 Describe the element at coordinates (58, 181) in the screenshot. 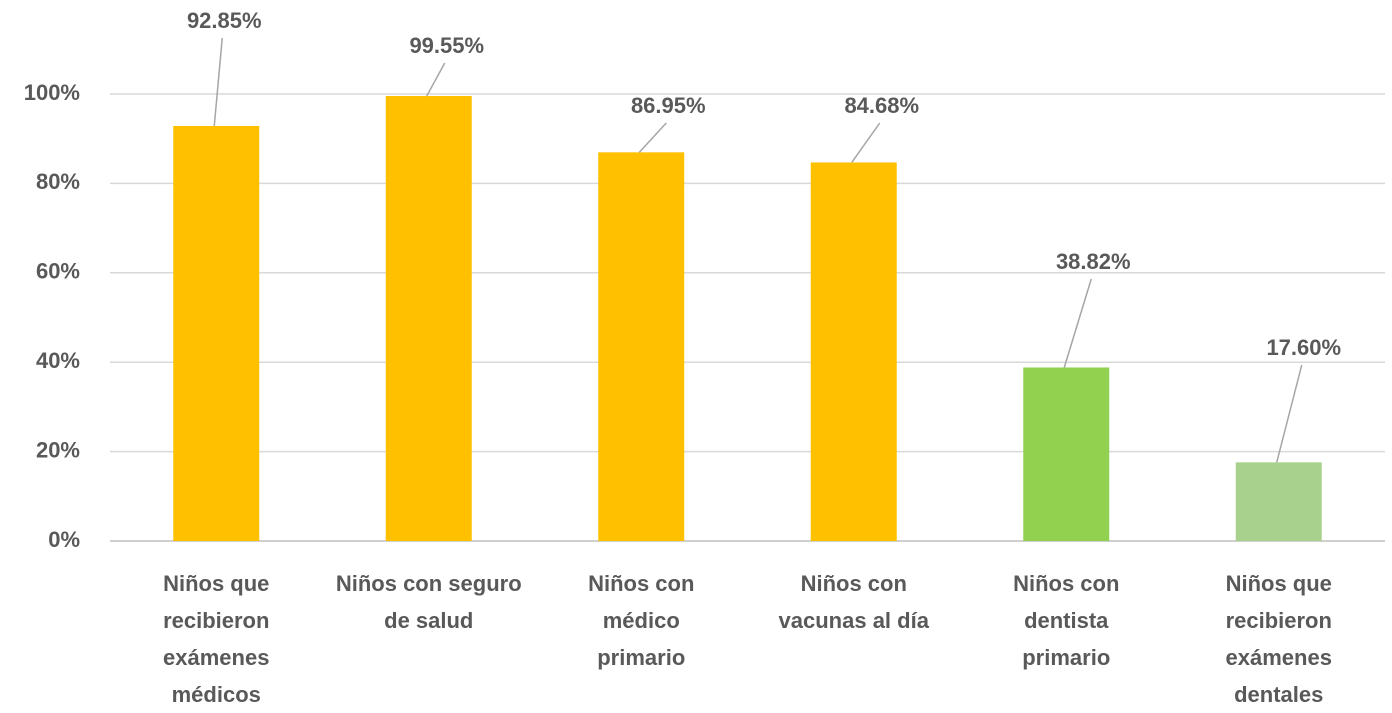

I see `y-tick-label: 80%` at that location.